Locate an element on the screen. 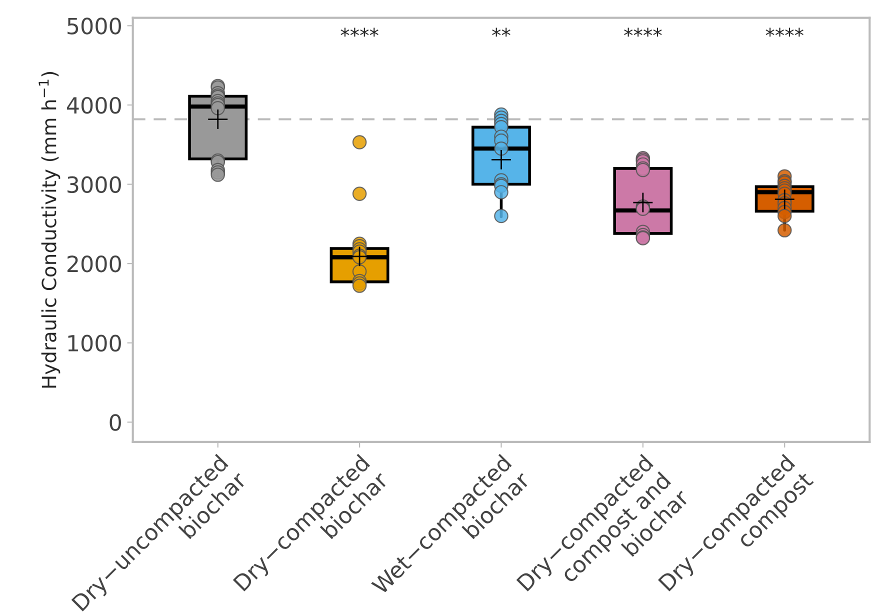 This screenshot has height=613, width=874. y-tick-label: 4000 is located at coordinates (93, 105).